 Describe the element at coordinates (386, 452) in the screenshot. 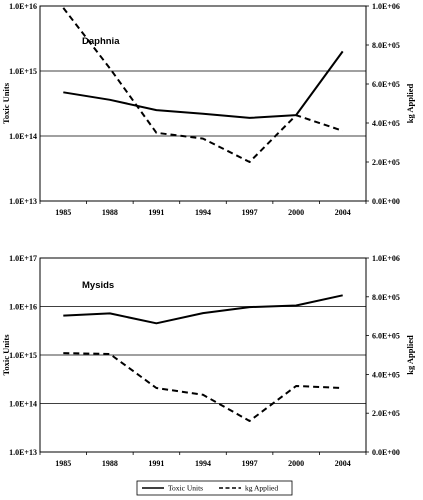

I see `panel2-right-tick-label: 0.0E+00` at that location.